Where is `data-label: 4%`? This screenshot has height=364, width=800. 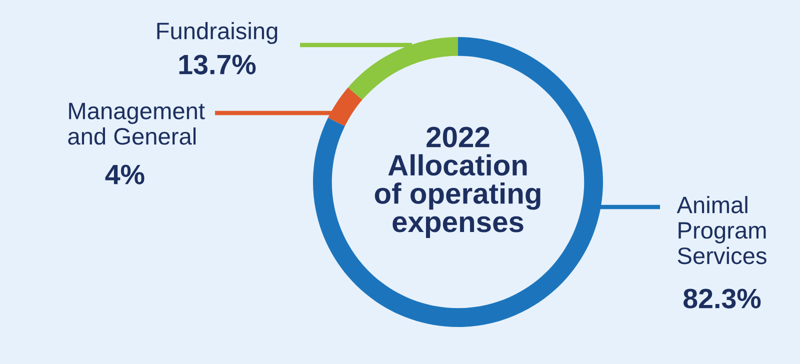 data-label: 4% is located at coordinates (124, 174).